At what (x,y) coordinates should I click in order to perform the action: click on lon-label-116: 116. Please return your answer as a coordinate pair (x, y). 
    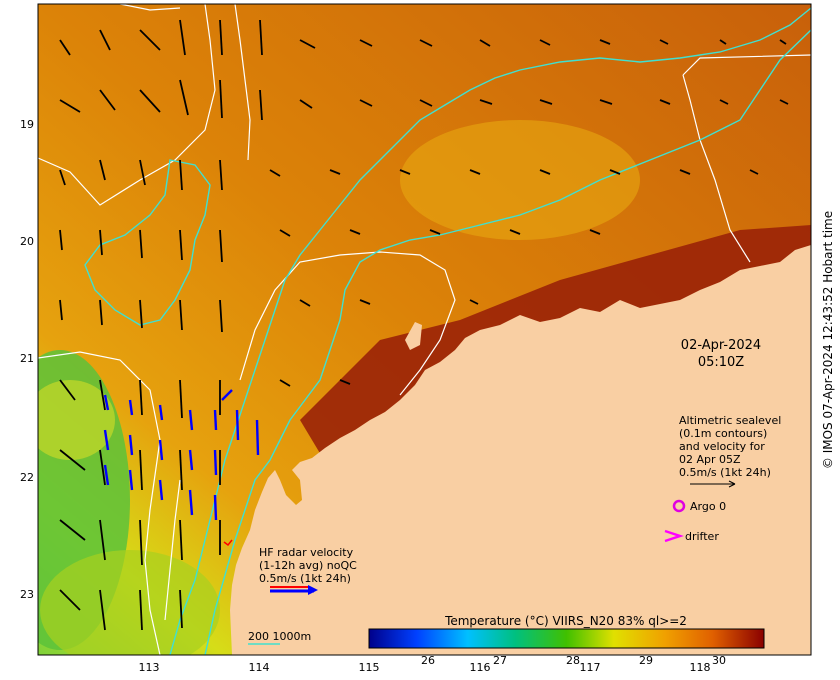
    Looking at the image, I should click on (480, 667).